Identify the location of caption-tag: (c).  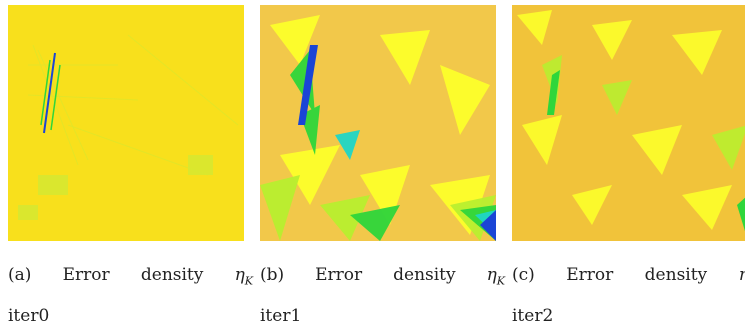
(523, 275).